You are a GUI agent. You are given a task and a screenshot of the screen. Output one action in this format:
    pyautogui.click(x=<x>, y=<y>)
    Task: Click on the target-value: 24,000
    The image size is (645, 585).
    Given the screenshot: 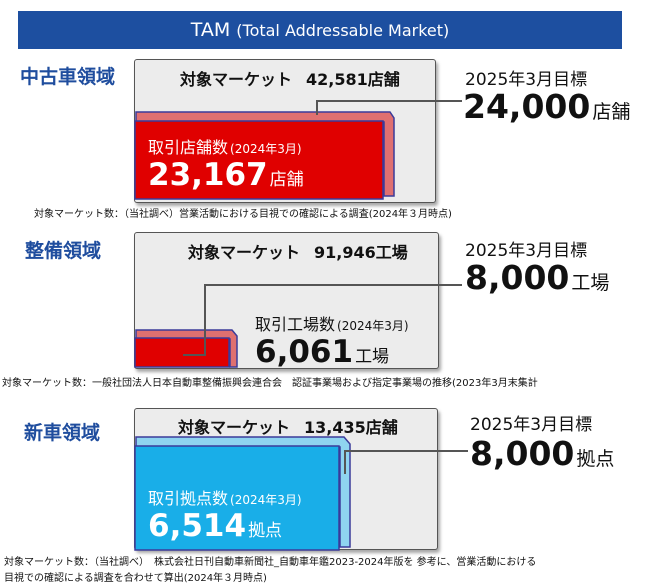 What is the action you would take?
    pyautogui.click(x=527, y=106)
    